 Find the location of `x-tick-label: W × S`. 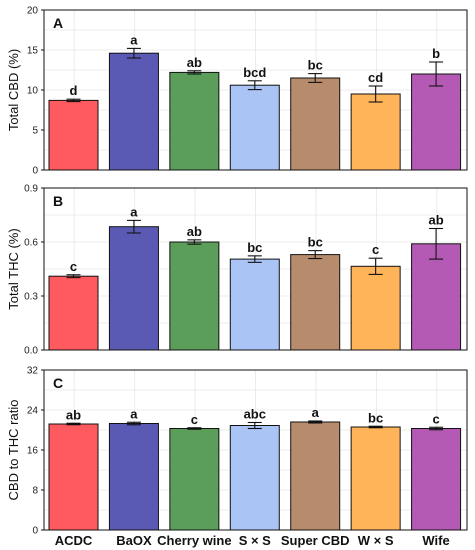

x-tick-label: W × S is located at coordinates (376, 540).